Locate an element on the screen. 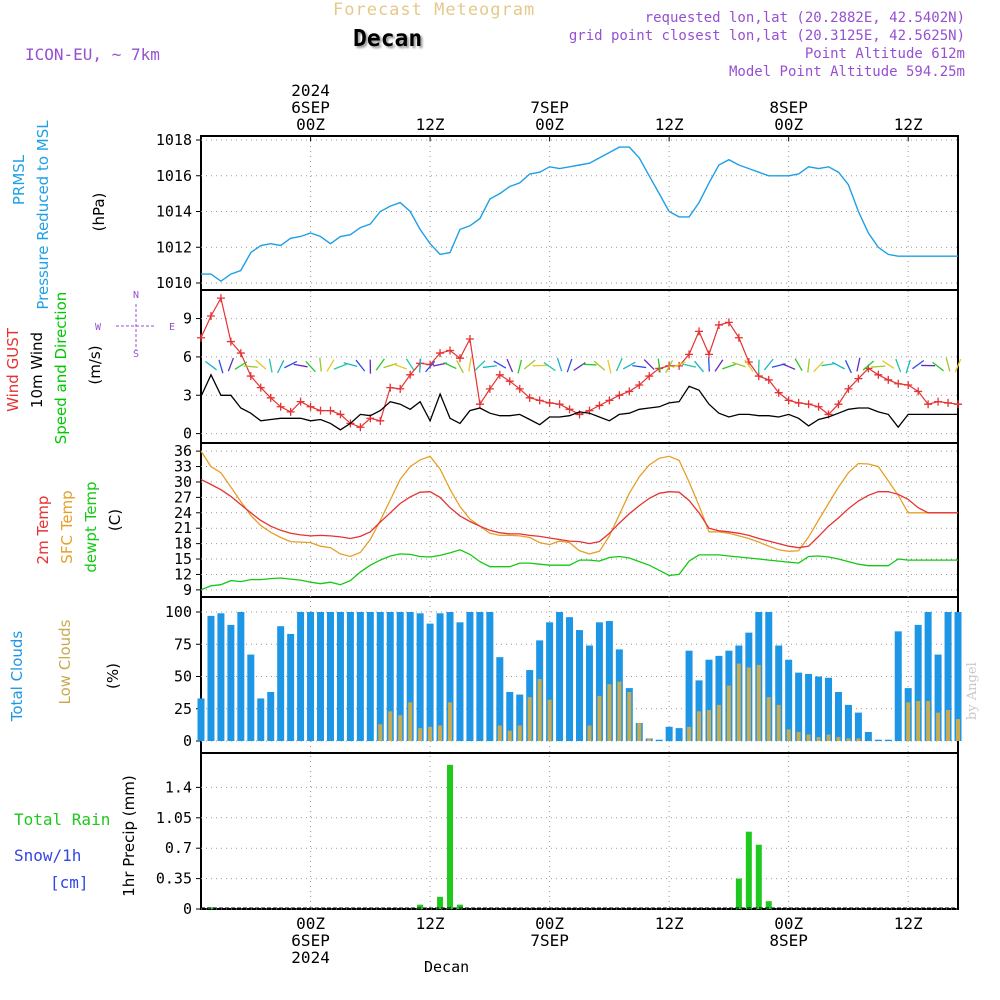 Image resolution: width=1000 pixels, height=1000 pixels. precip-label-cm: [cm] is located at coordinates (69, 882).